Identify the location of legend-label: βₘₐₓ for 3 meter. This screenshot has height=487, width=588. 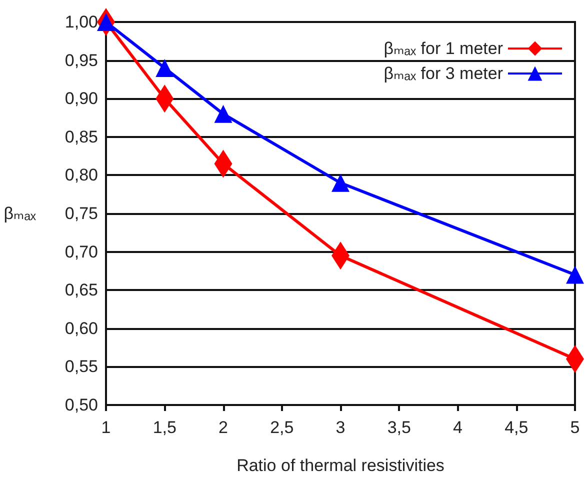
(444, 73).